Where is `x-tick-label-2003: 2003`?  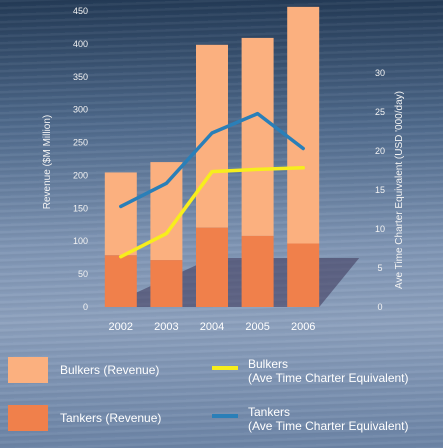
x-tick-label-2003: 2003 is located at coordinates (166, 327).